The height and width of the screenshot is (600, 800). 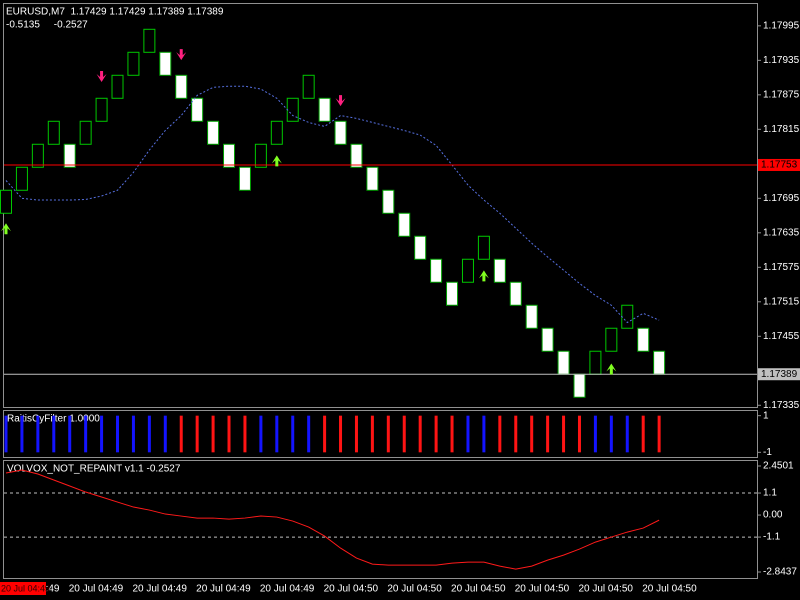 What do you see at coordinates (778, 466) in the screenshot?
I see `y-tick-label: 2.4501` at bounding box center [778, 466].